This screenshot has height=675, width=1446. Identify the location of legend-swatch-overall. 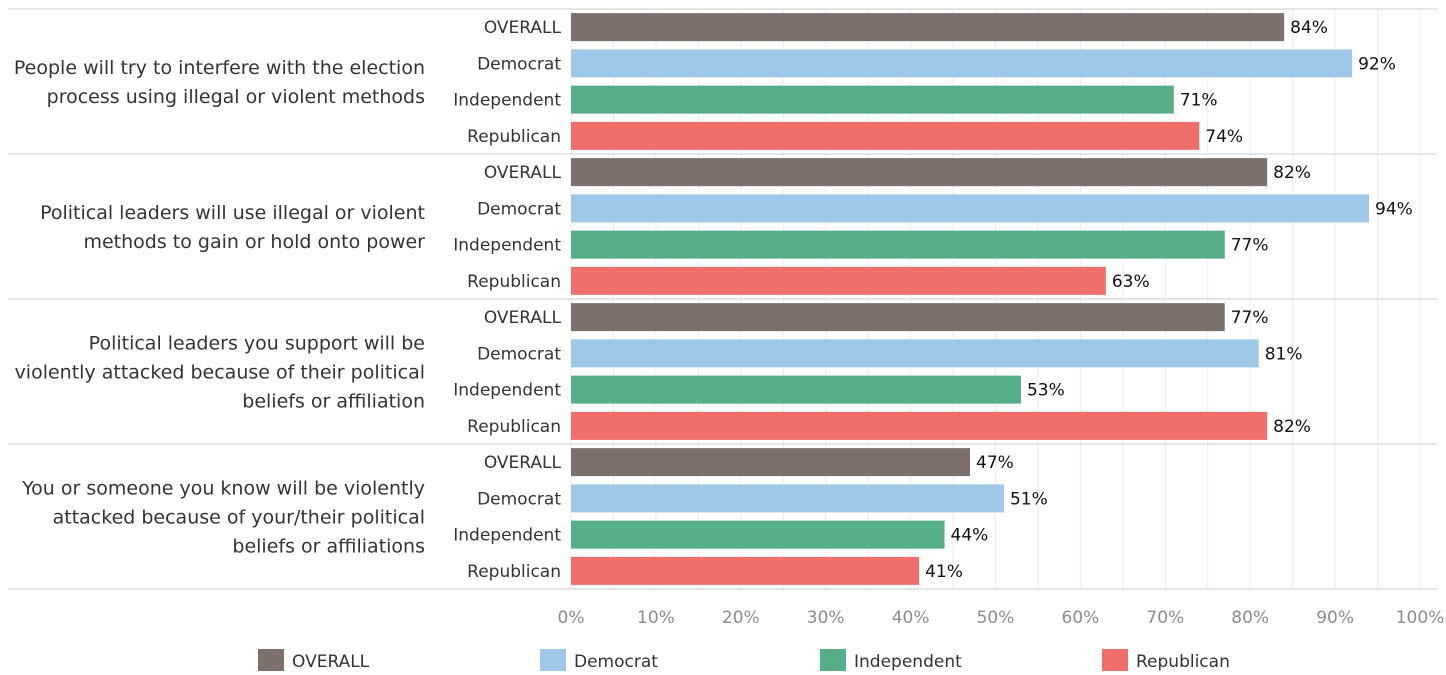
(271, 660).